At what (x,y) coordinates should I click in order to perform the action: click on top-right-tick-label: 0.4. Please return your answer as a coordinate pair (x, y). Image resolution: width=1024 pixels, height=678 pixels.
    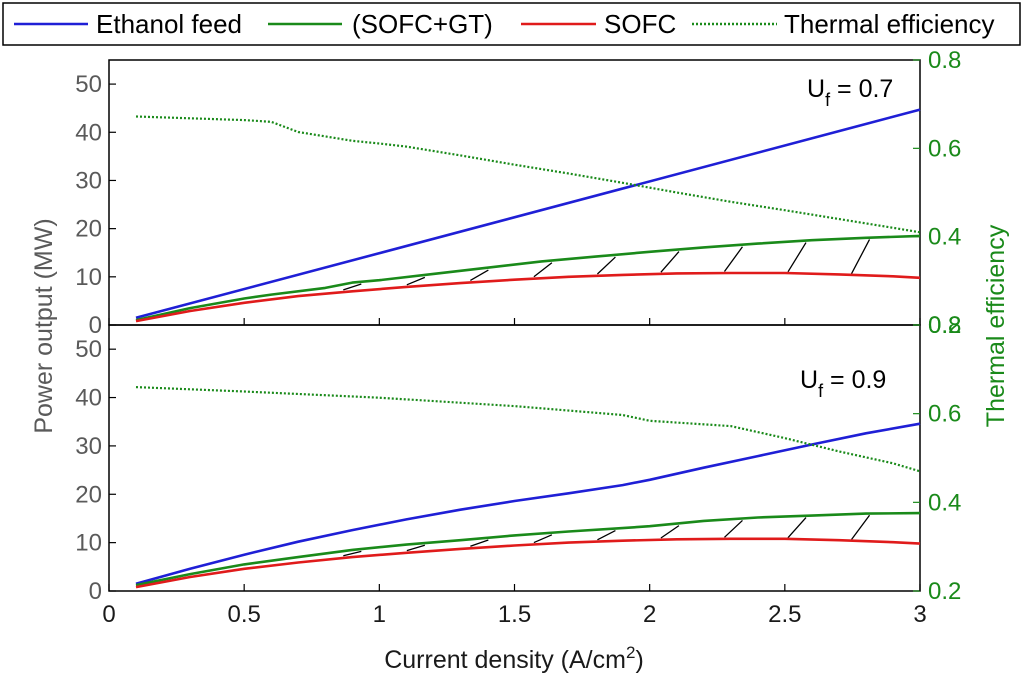
    Looking at the image, I should click on (944, 237).